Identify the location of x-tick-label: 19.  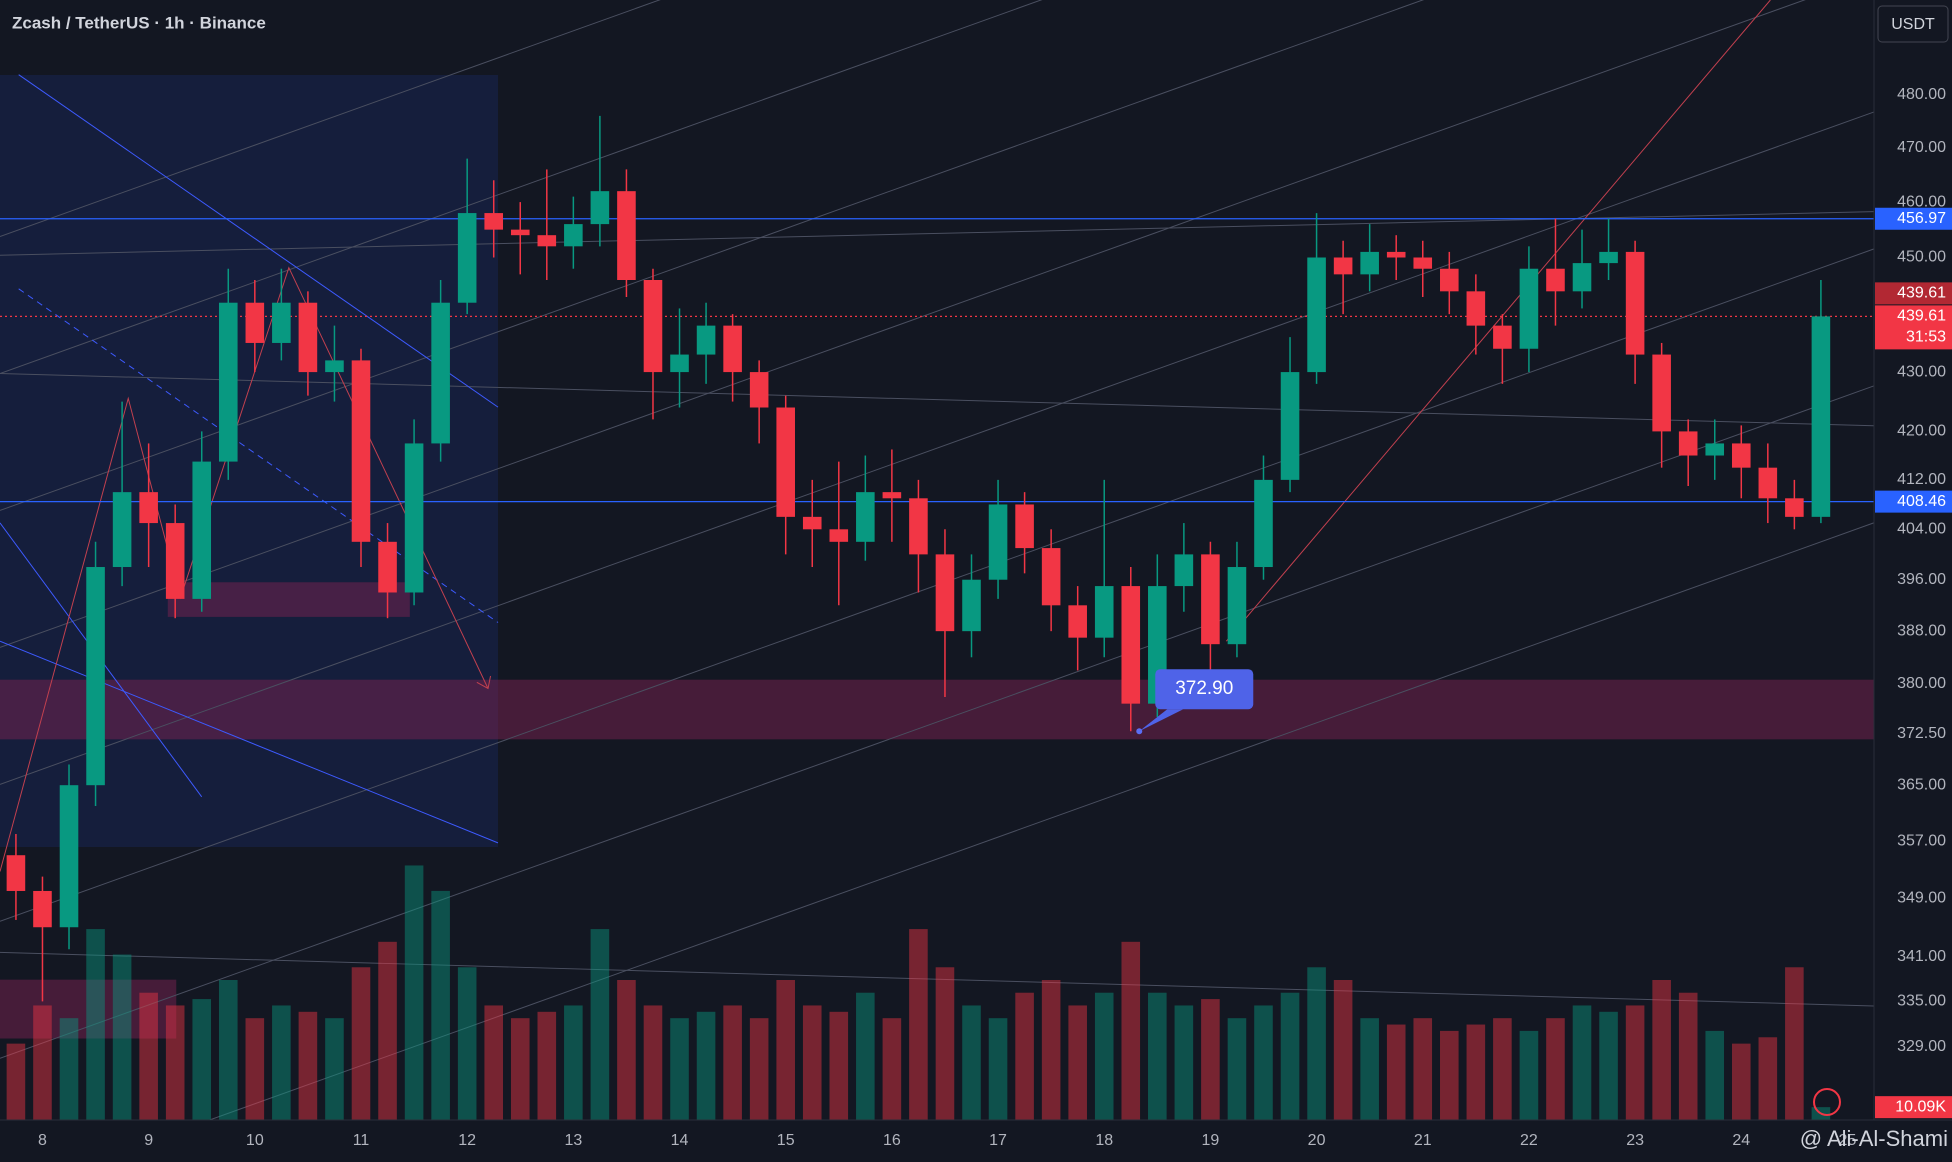
(1211, 1140).